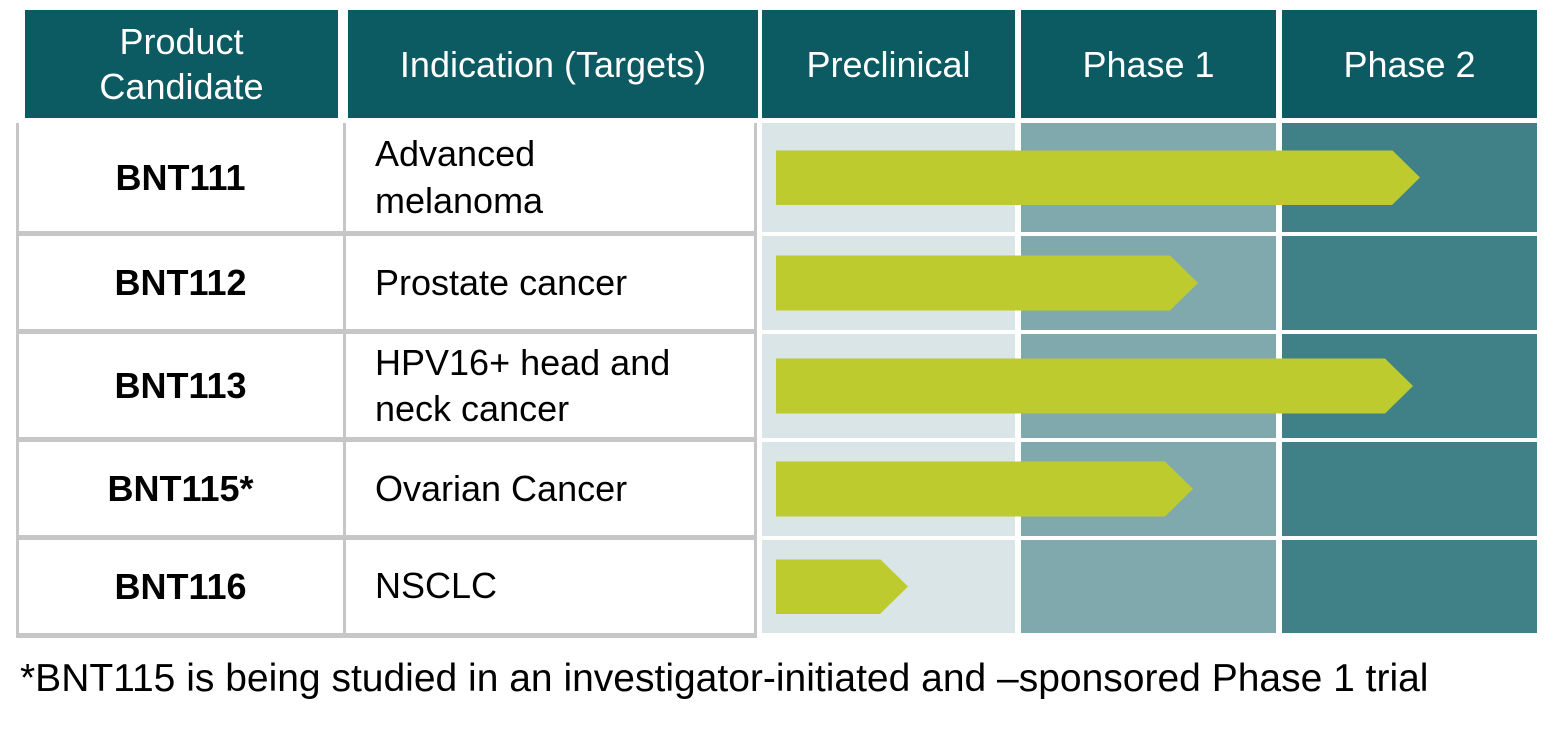 The width and height of the screenshot is (1564, 731). I want to click on candidate-cell: BNT111, so click(180, 177).